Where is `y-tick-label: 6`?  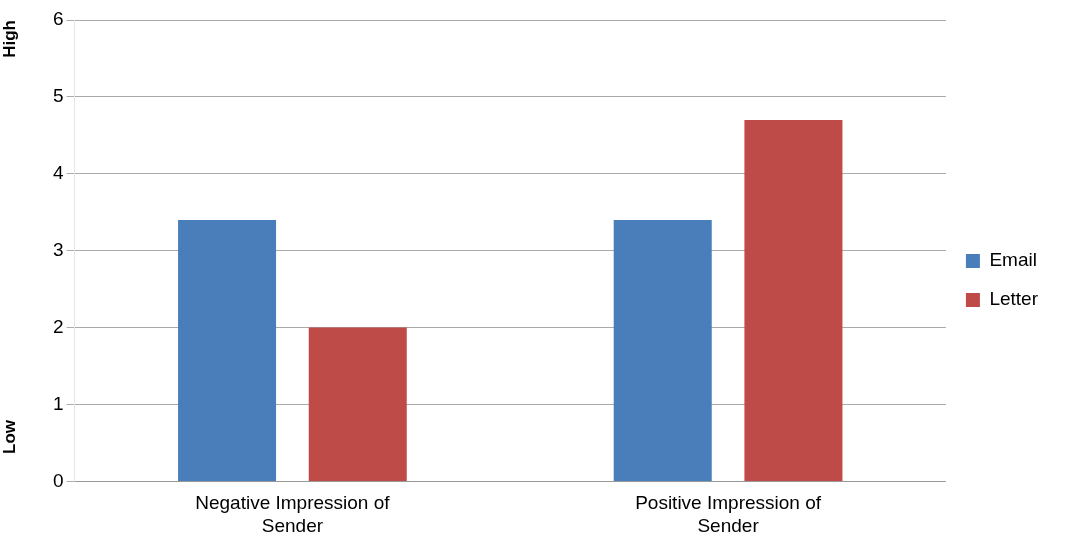 y-tick-label: 6 is located at coordinates (58, 19).